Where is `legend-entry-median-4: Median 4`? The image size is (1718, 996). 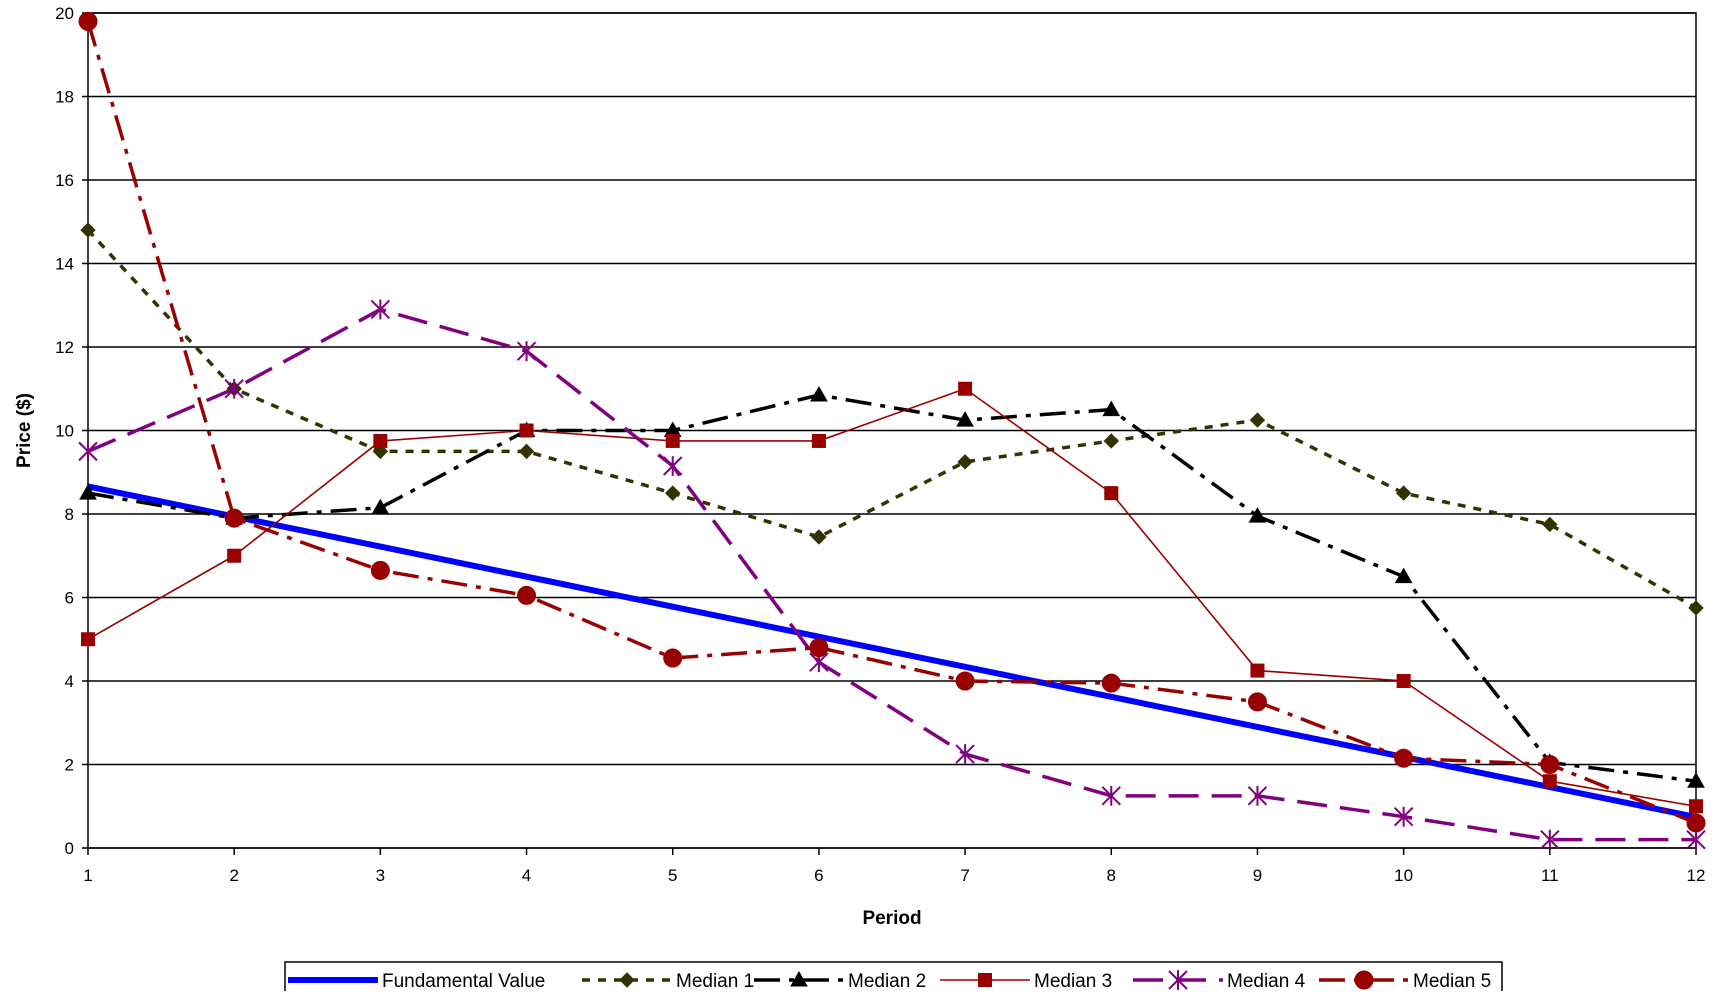 legend-entry-median-4: Median 4 is located at coordinates (1219, 981).